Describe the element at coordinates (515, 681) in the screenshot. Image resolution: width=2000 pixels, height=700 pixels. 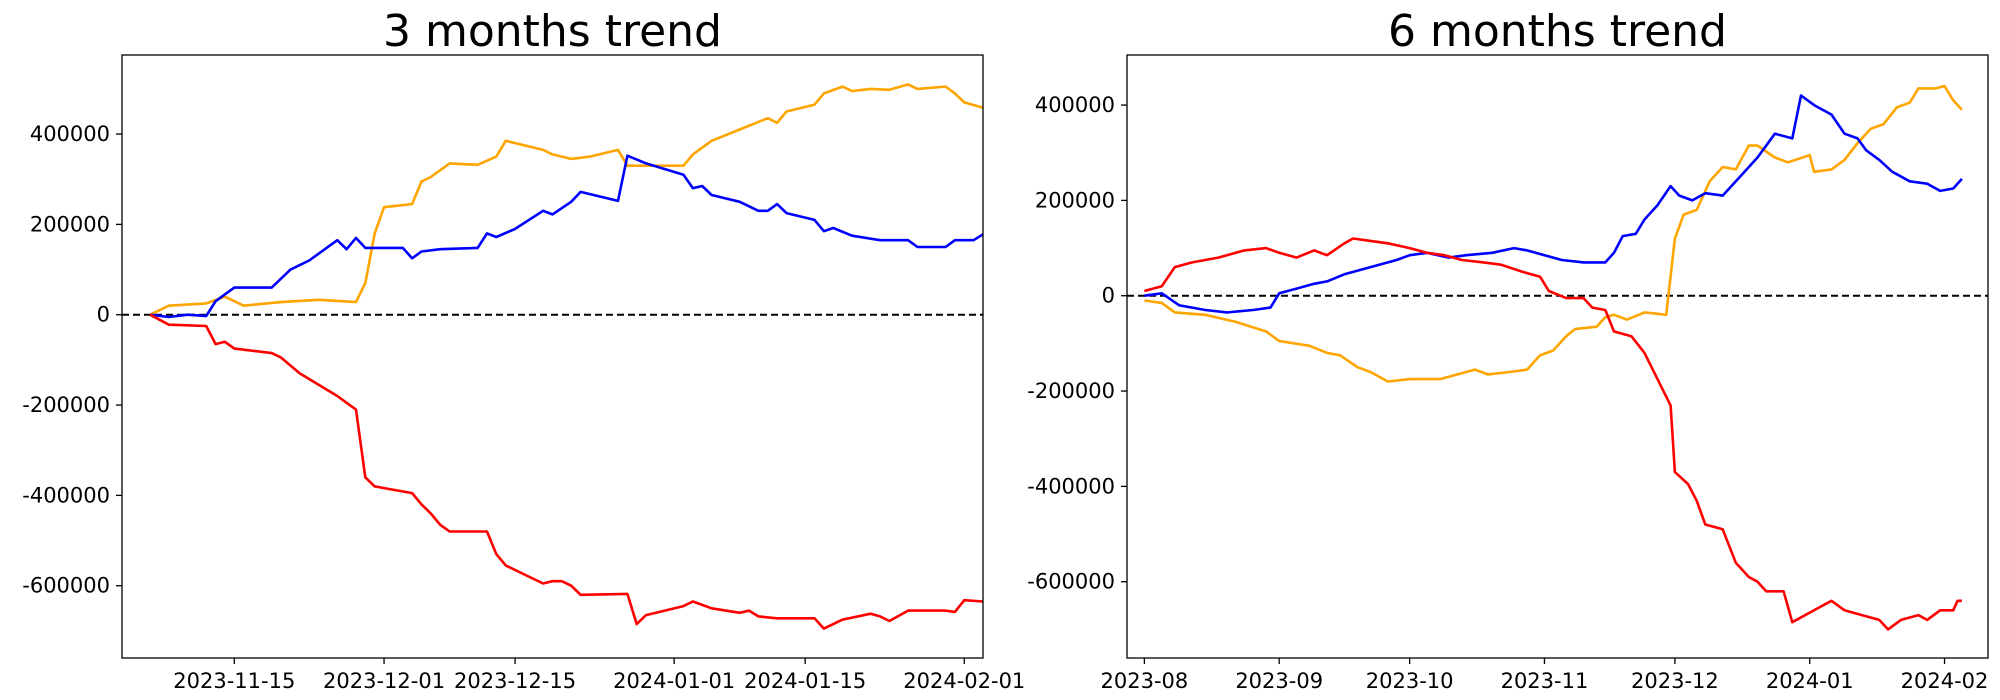
I see `x-tick-label: 2023-12-15` at that location.